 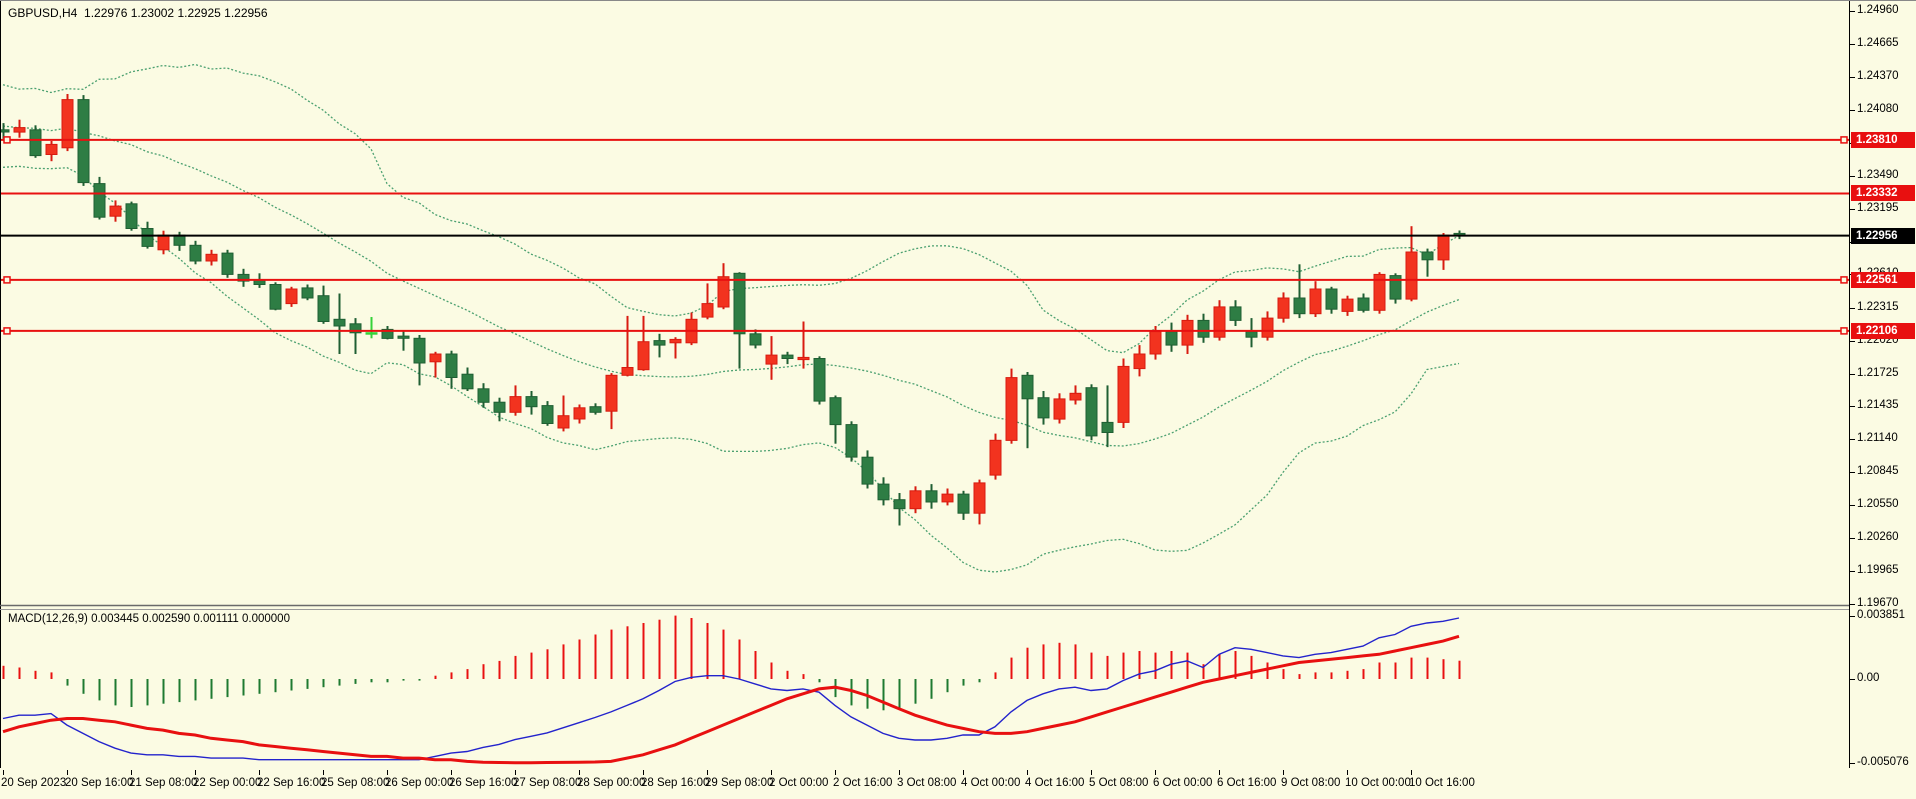 I want to click on price-axis-border, so click(x=1849, y=384).